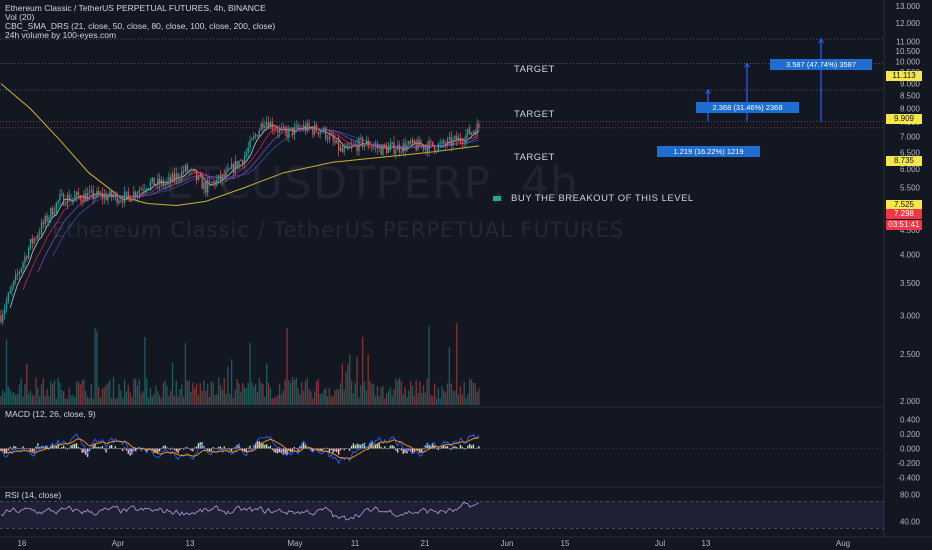 Image resolution: width=932 pixels, height=550 pixels. Describe the element at coordinates (708, 151) in the screenshot. I see `target-box-1: 1.219 (16.22%) 1219` at that location.